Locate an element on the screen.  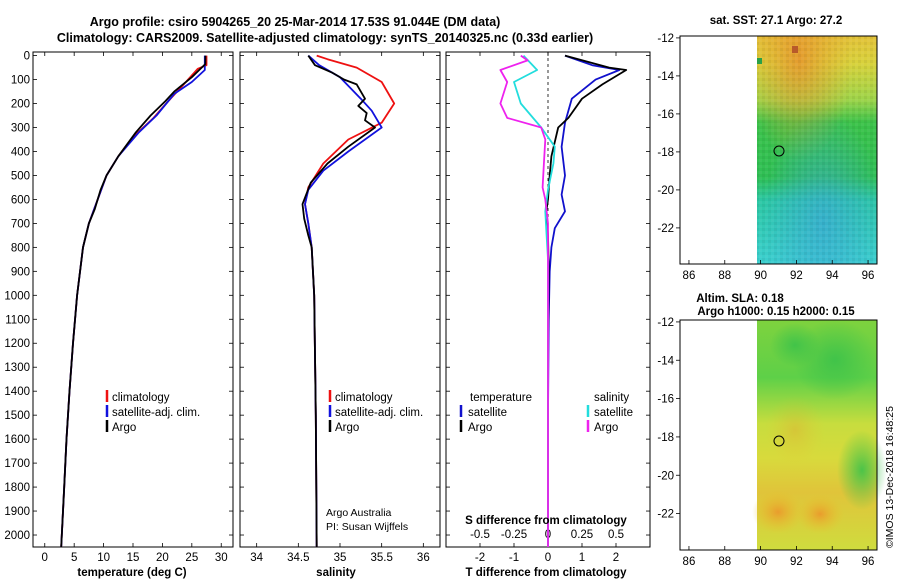
sst-map-frame is located at coordinates (778, 150).